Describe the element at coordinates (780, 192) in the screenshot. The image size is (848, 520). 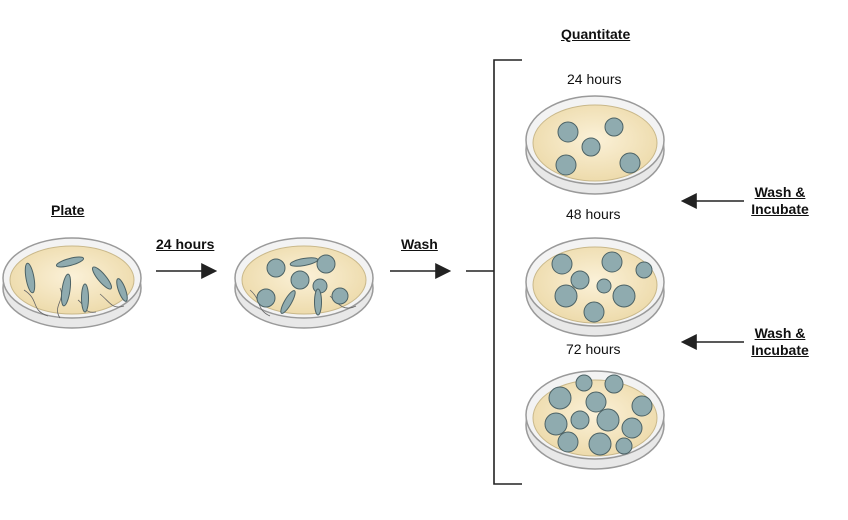
I see `wash-incubate-1-line1: Wash &` at that location.